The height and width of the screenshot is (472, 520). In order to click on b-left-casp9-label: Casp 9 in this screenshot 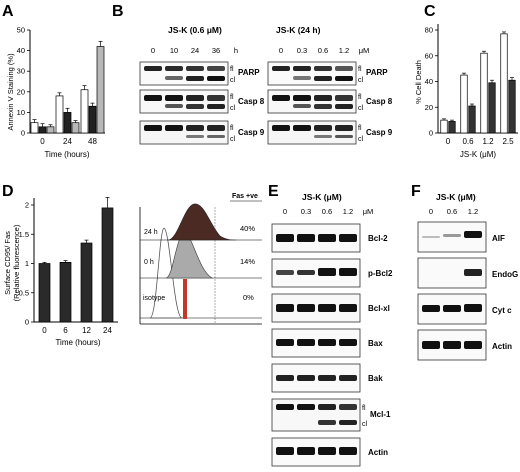, I will do `click(251, 132)`.